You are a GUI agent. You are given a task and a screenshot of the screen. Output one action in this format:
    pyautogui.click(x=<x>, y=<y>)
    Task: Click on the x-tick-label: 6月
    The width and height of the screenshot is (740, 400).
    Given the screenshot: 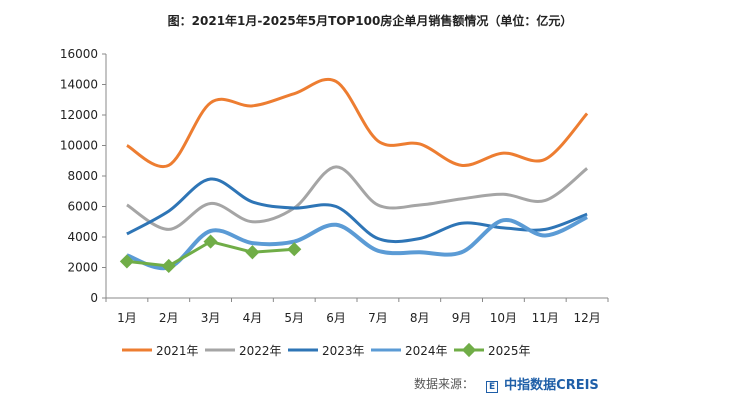 What is the action you would take?
    pyautogui.click(x=336, y=318)
    